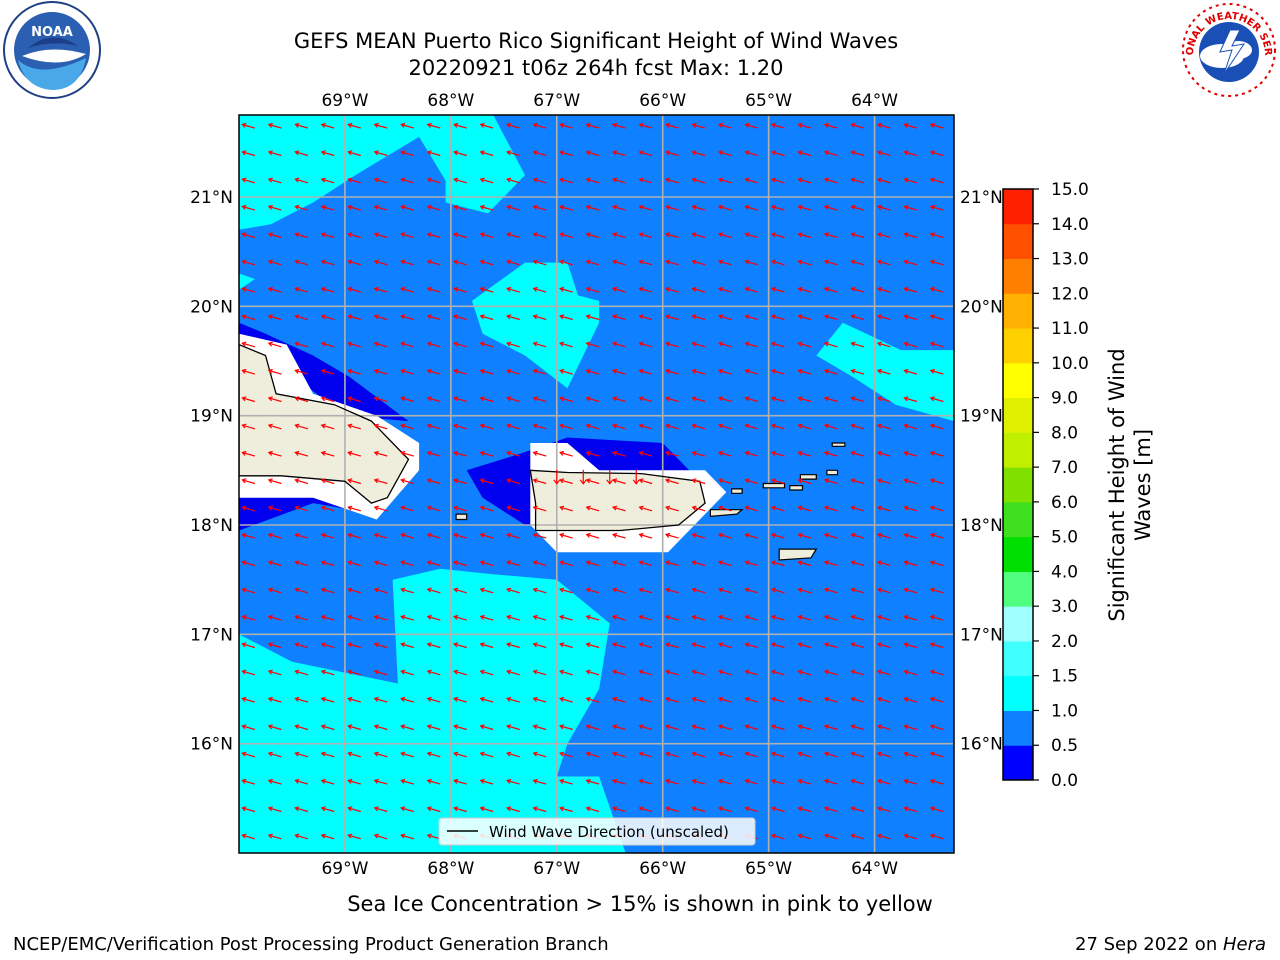 The height and width of the screenshot is (960, 1280). What do you see at coordinates (981, 745) in the screenshot?
I see `lat-tick-right: 16°N` at bounding box center [981, 745].